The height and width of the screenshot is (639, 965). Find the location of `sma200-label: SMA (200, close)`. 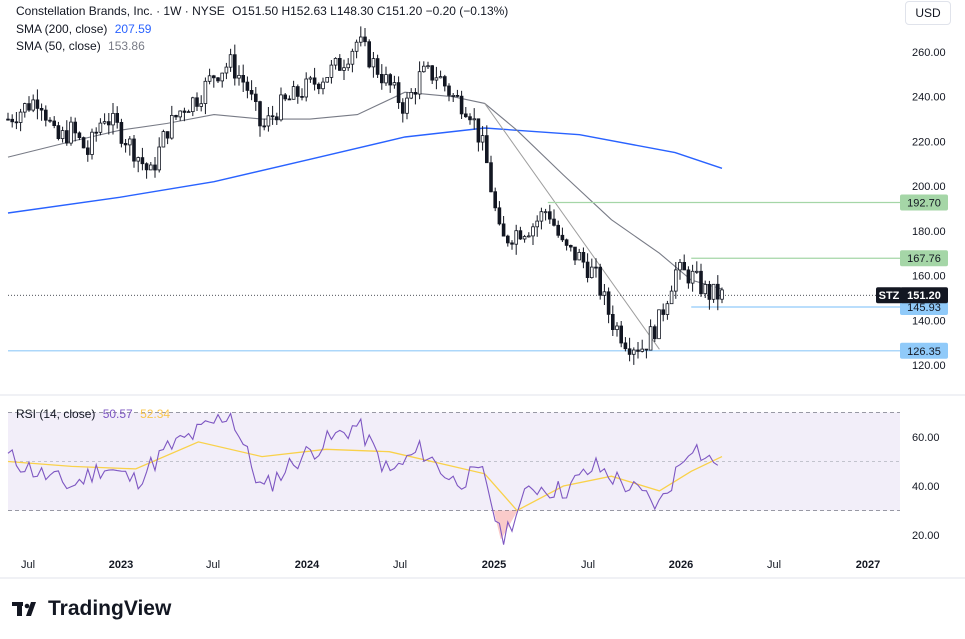

sma200-label: SMA (200, close) is located at coordinates (62, 29).